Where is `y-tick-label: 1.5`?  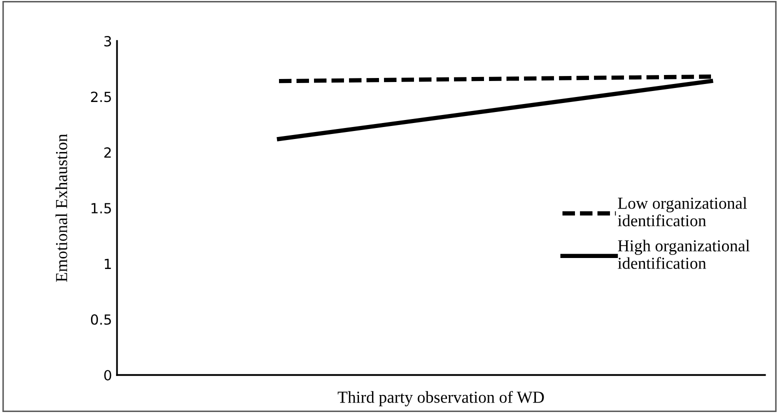
y-tick-label: 1.5 is located at coordinates (101, 208).